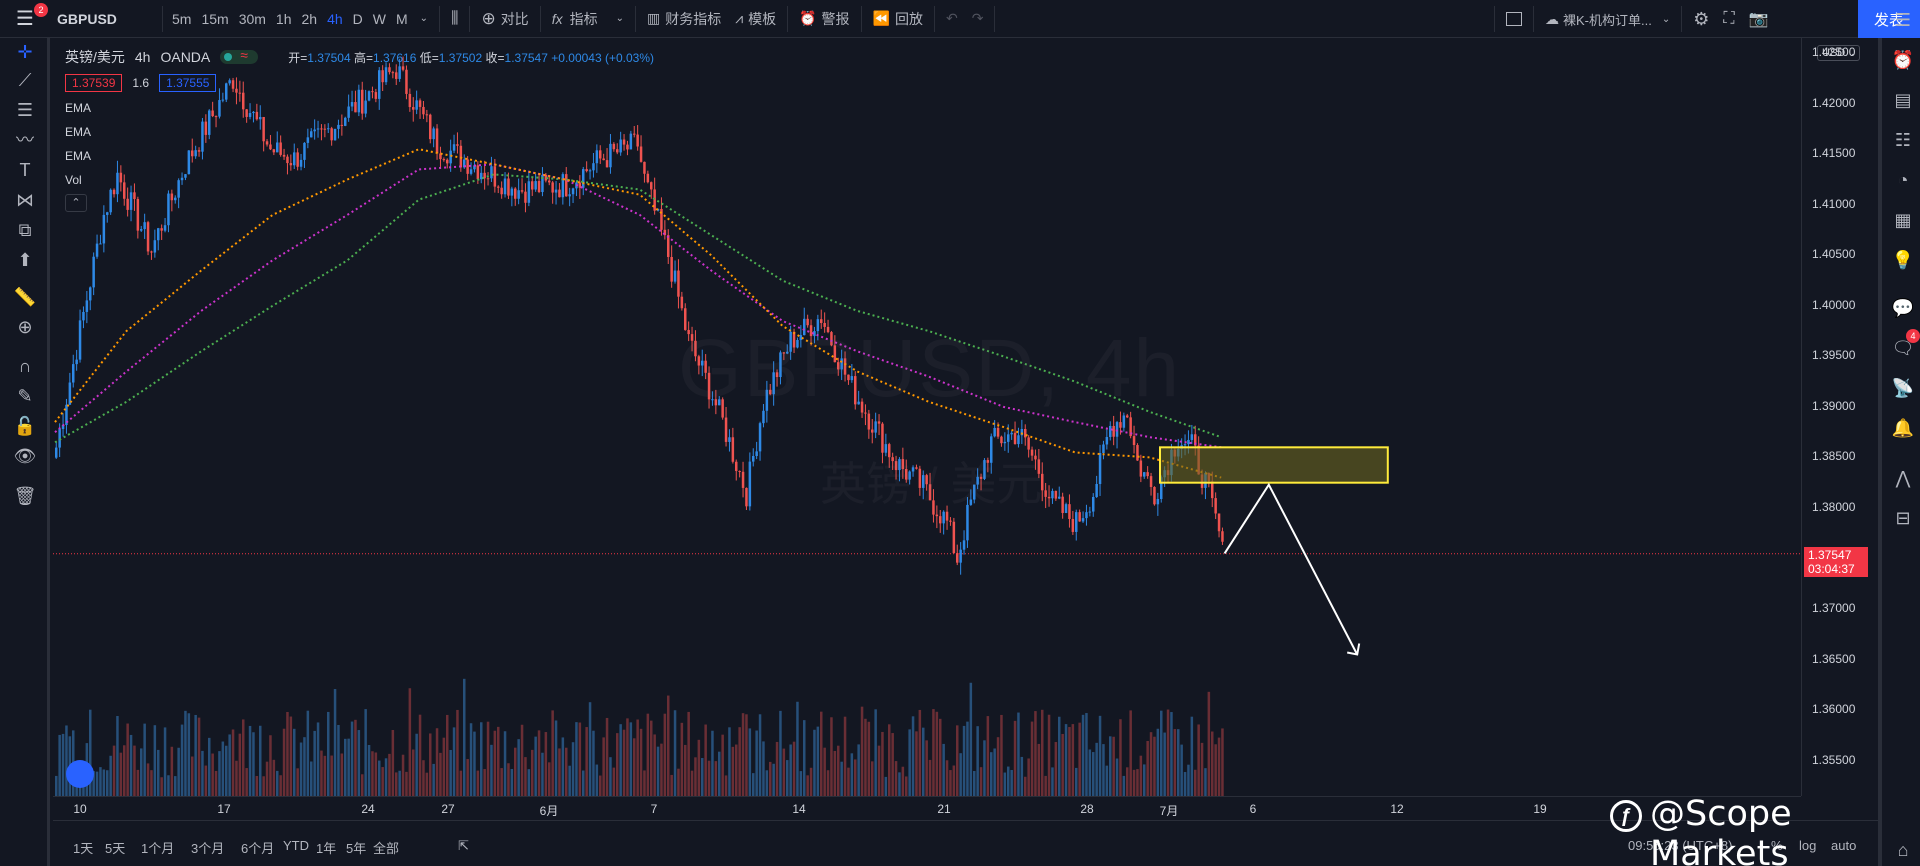 This screenshot has height=866, width=1920. Describe the element at coordinates (25, 52) in the screenshot. I see `crosshair-icon: ✛` at that location.